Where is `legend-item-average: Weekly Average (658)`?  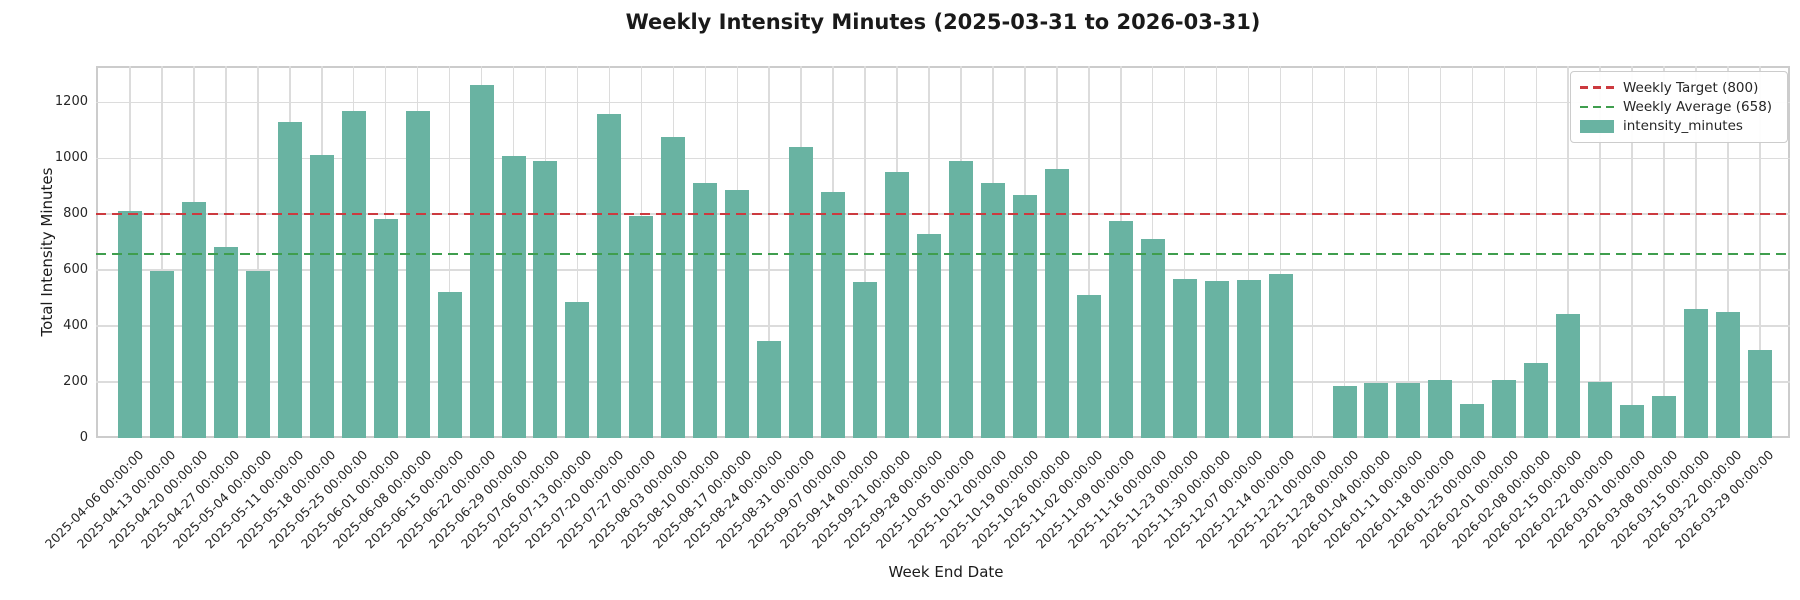
legend-item-average: Weekly Average (658) is located at coordinates (1679, 106).